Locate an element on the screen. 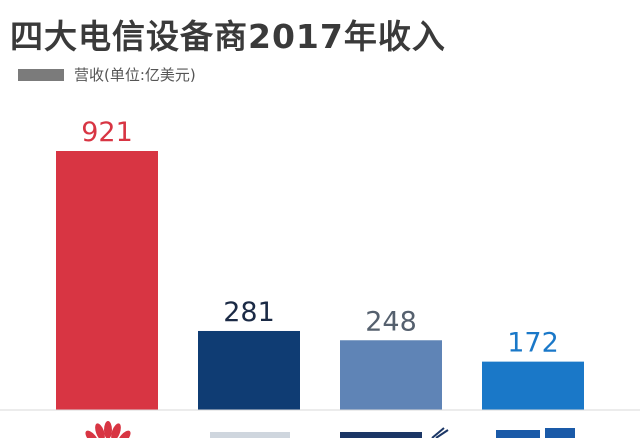 Image resolution: width=640 pixels, height=438 pixels. company-logo-strip is located at coordinates (330, 429).